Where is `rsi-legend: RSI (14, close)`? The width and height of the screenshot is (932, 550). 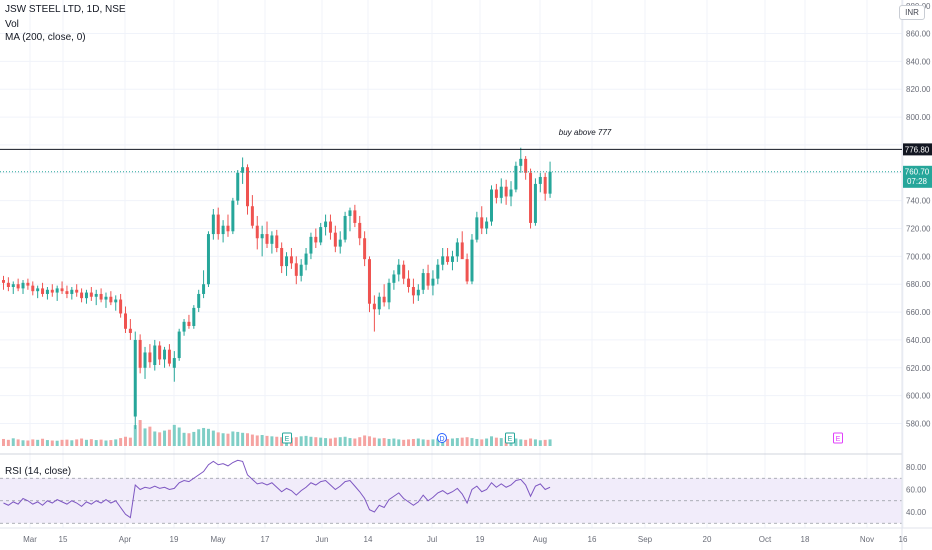 rsi-legend: RSI (14, close) is located at coordinates (38, 471).